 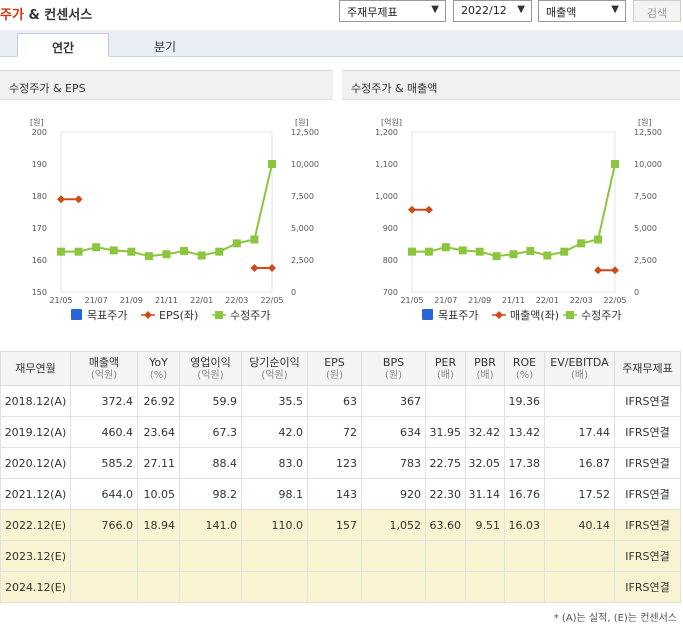 What do you see at coordinates (39, 164) in the screenshot?
I see `left-axis-tick-label: 190` at bounding box center [39, 164].